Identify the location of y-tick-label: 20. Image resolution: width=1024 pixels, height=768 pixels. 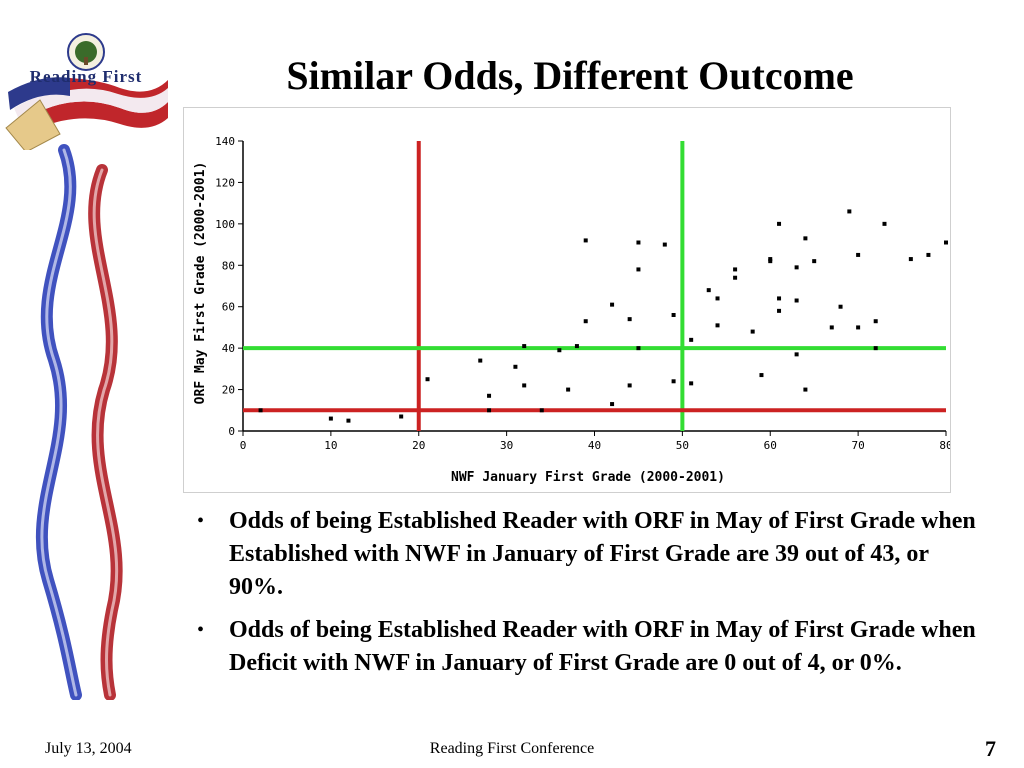
(228, 390).